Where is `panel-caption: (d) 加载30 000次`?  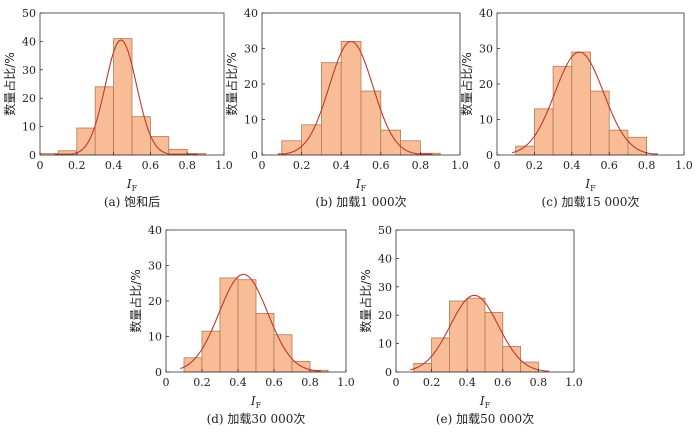 panel-caption: (d) 加载30 000次 is located at coordinates (256, 419).